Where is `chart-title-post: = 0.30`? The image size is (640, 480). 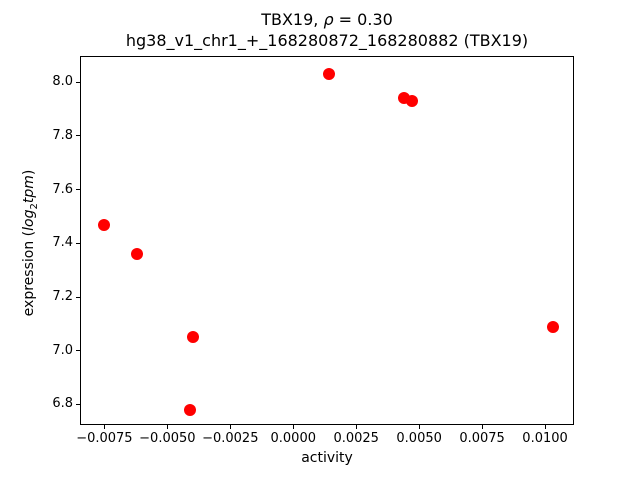 chart-title-post: = 0.30 is located at coordinates (363, 19).